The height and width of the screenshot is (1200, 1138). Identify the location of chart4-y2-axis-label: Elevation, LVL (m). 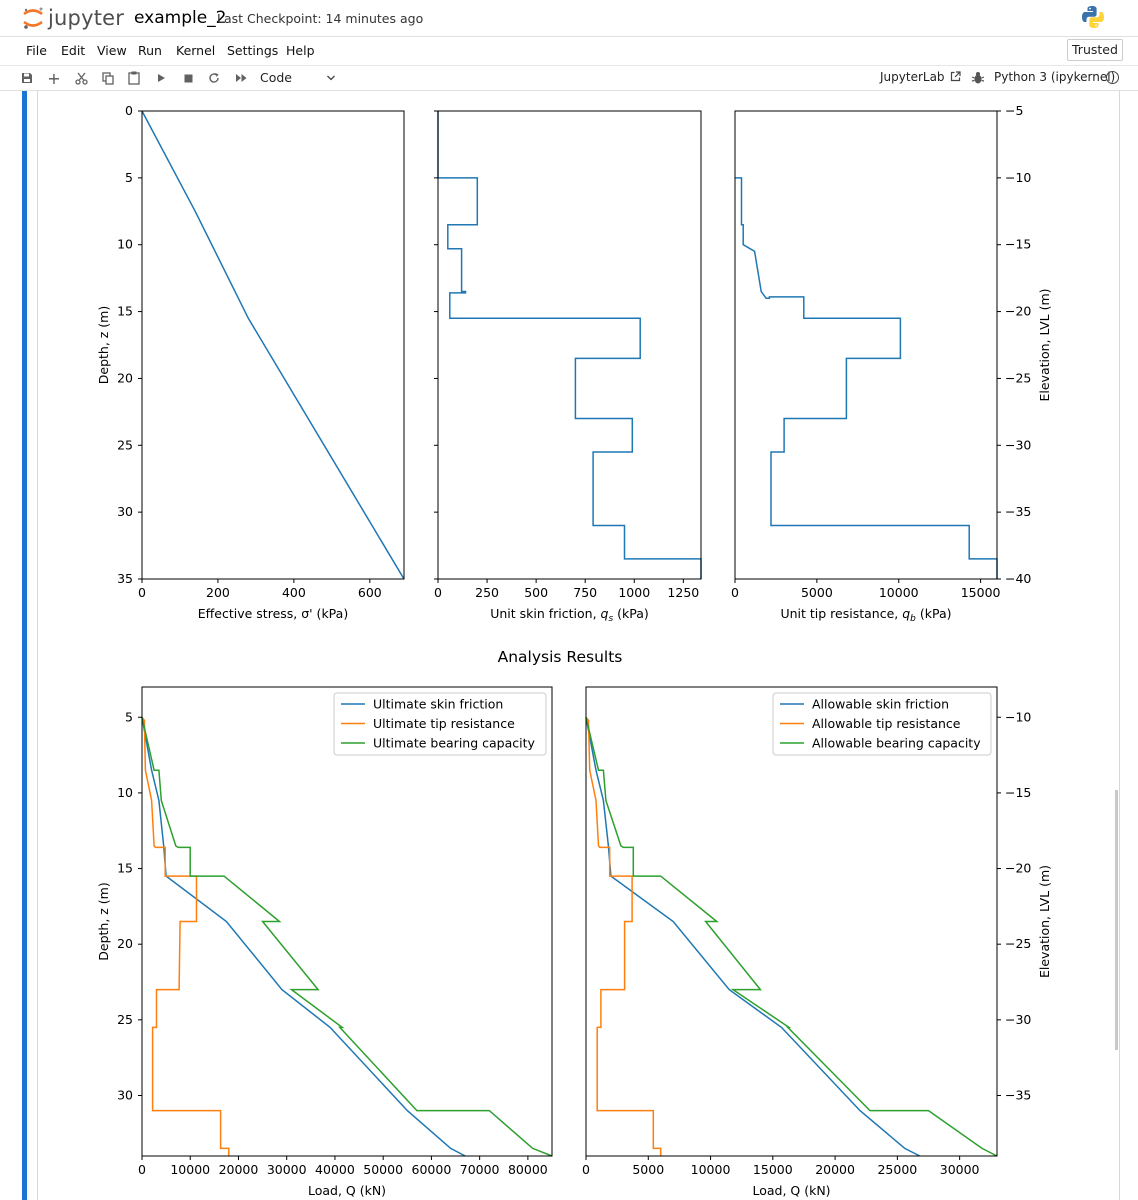
(1044, 921).